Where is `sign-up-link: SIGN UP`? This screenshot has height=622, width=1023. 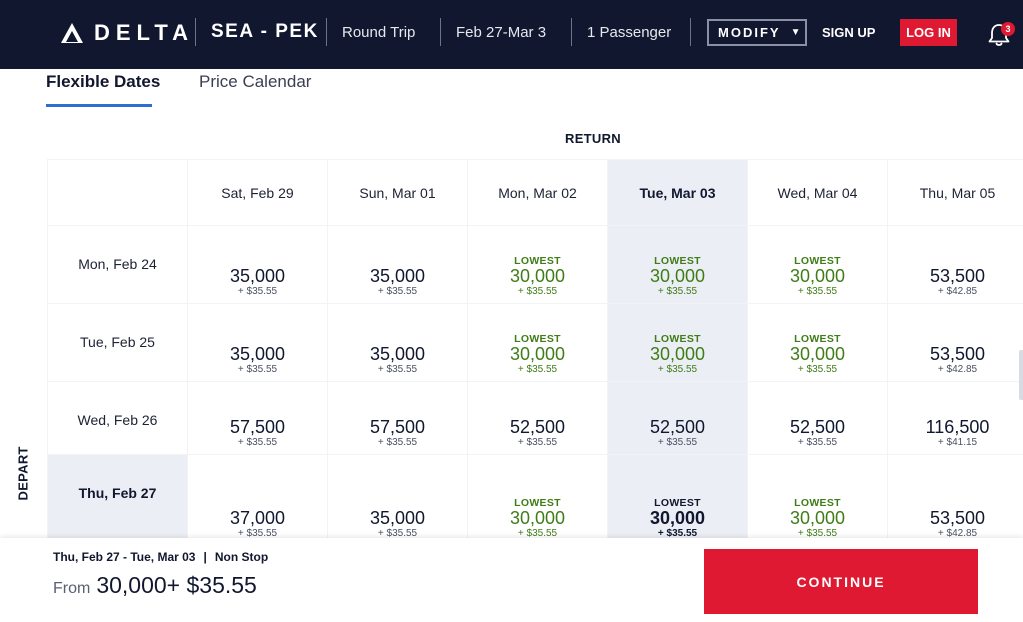
sign-up-link: SIGN UP is located at coordinates (849, 32).